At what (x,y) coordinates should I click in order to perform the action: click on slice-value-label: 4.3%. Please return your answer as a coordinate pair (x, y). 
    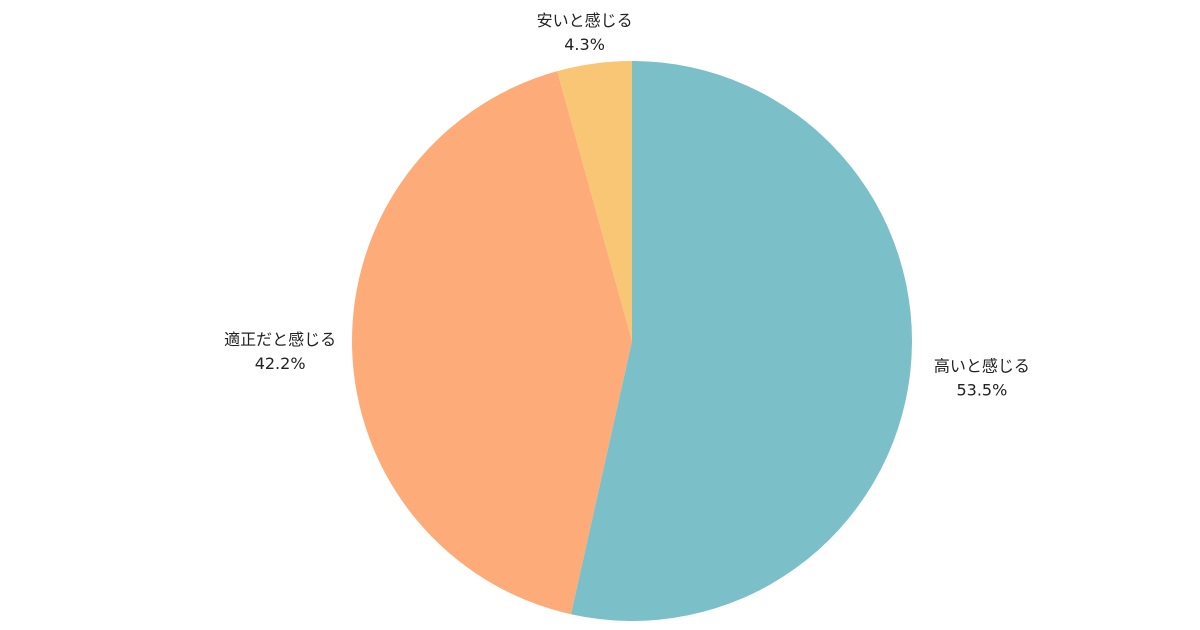
    Looking at the image, I should click on (584, 44).